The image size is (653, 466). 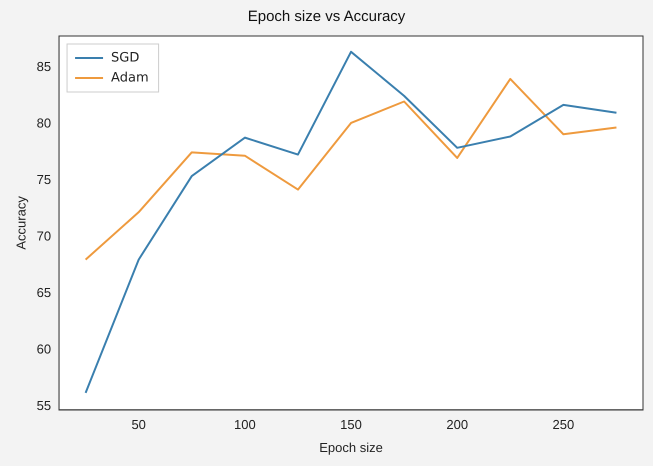 What do you see at coordinates (245, 424) in the screenshot?
I see `x-tick-label: 100` at bounding box center [245, 424].